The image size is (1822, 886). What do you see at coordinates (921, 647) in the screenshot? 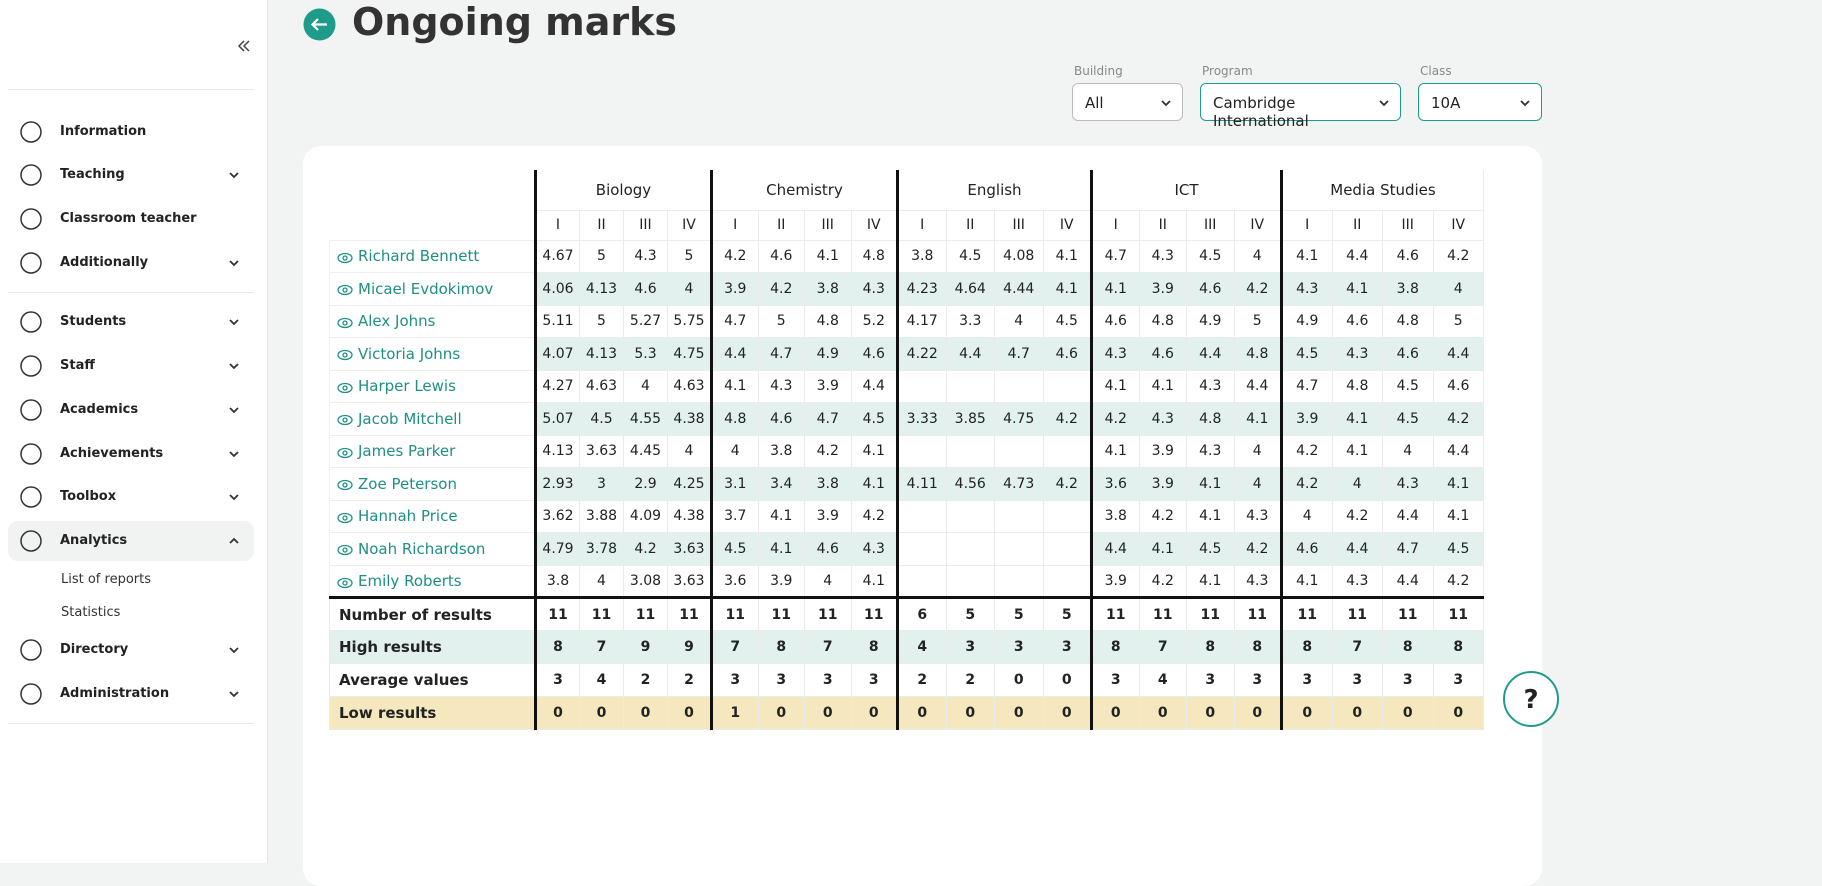
I see `summary-cell: 4` at bounding box center [921, 647].